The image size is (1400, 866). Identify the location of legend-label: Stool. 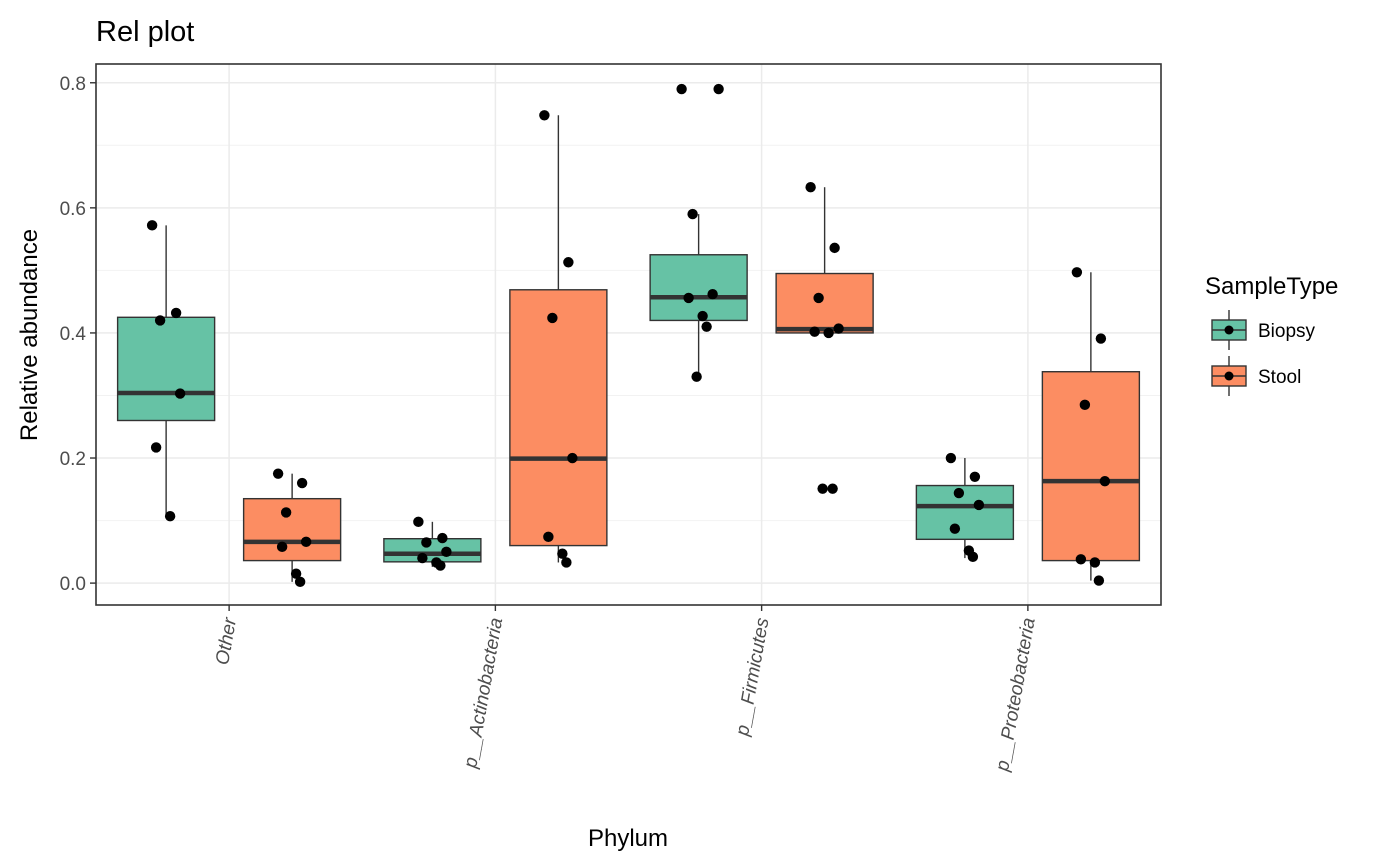
(1279, 377).